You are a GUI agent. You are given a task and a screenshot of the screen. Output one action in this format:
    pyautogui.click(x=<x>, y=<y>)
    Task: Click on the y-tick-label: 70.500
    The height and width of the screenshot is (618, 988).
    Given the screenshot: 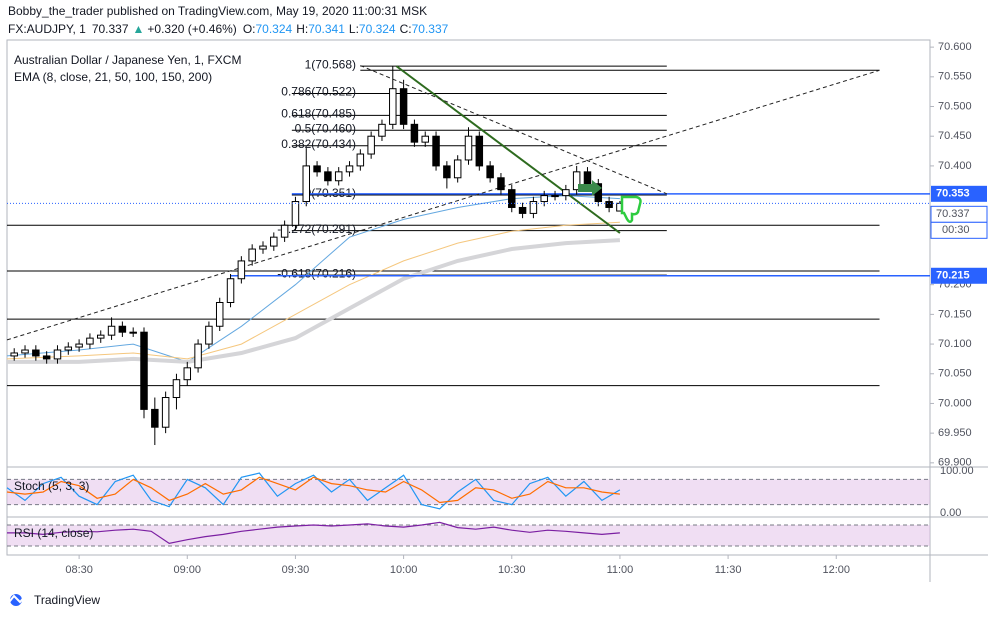 What is the action you would take?
    pyautogui.click(x=955, y=106)
    